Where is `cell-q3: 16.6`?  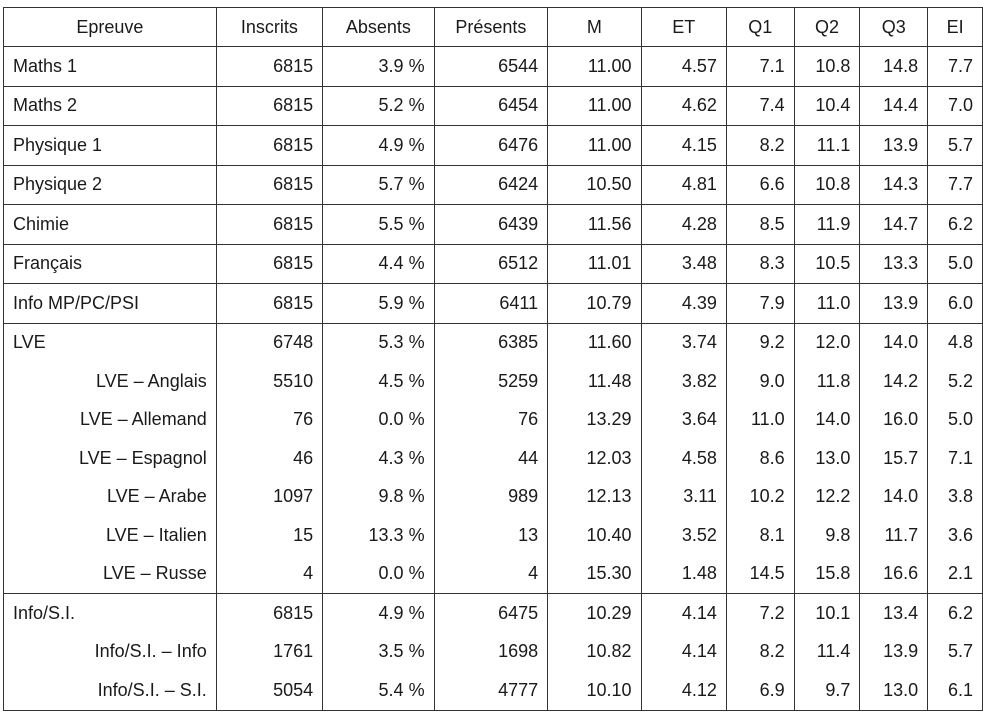 cell-q3: 16.6 is located at coordinates (894, 574).